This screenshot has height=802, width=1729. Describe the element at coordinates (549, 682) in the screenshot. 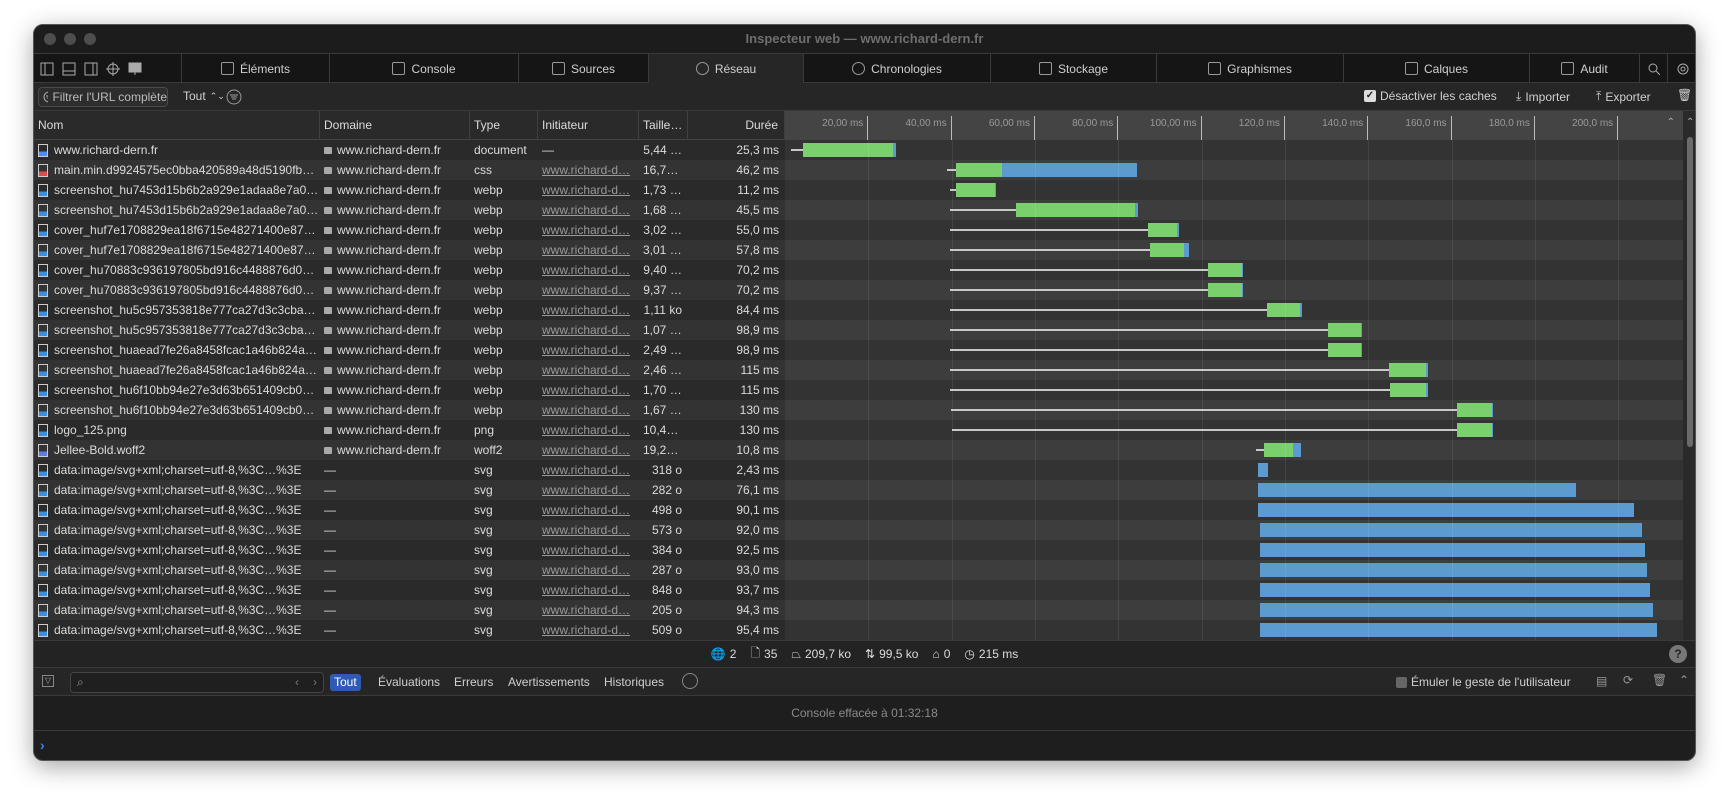

I see `console-tab-3: Avertissements` at that location.